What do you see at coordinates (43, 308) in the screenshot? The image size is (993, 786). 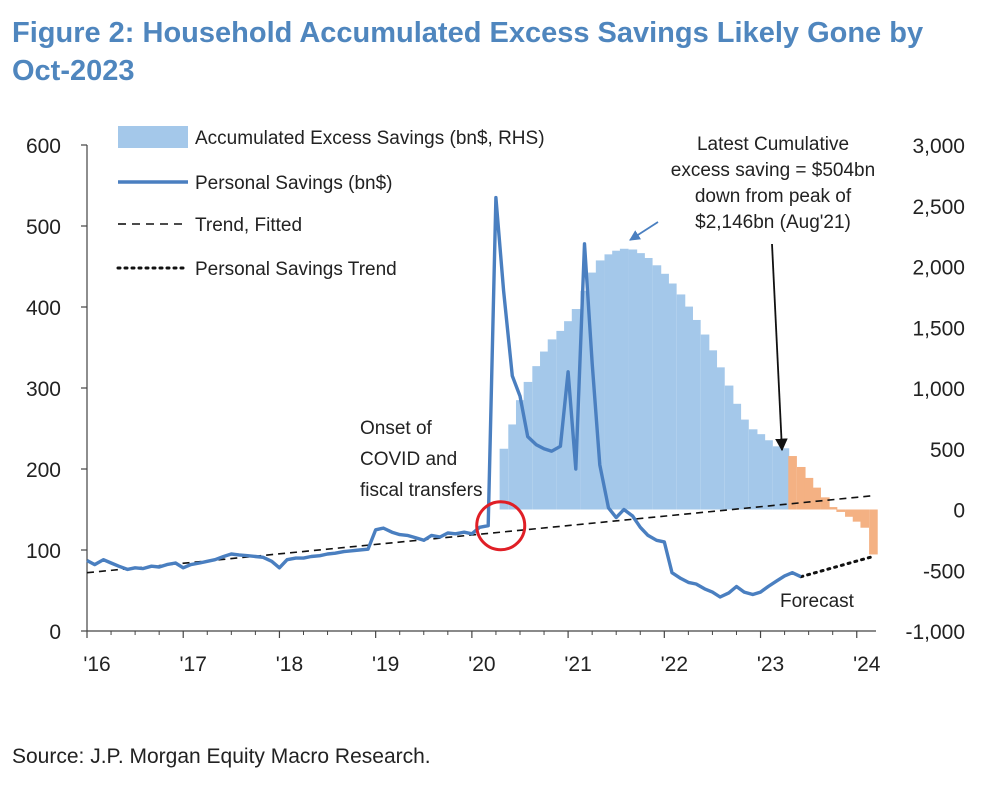 I see `y-tick-label: 400` at bounding box center [43, 308].